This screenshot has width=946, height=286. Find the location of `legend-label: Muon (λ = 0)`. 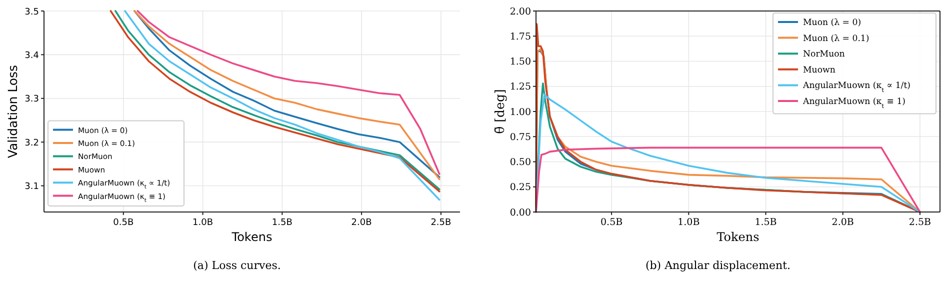

legend-label: Muon (λ = 0) is located at coordinates (832, 23).